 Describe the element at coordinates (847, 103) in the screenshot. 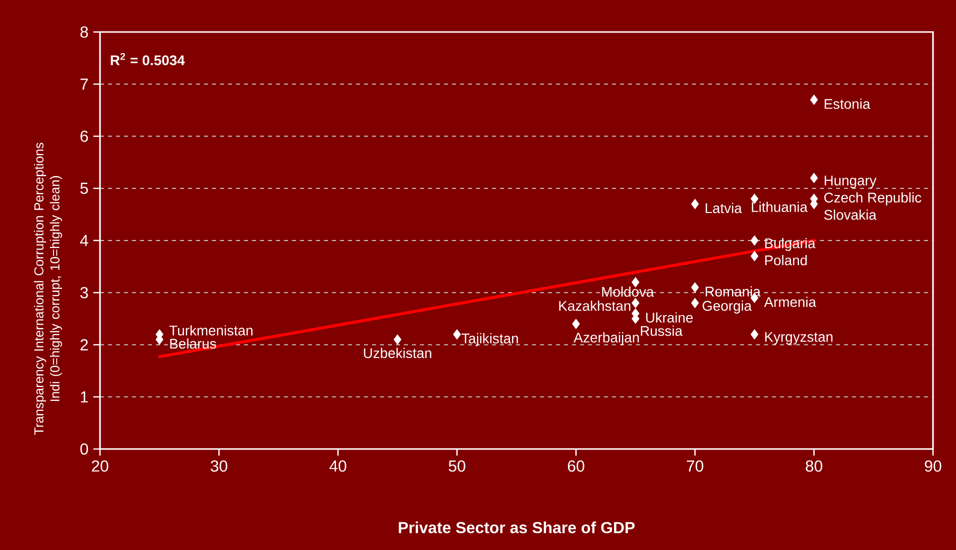

I see `annotation: Estonia` at that location.